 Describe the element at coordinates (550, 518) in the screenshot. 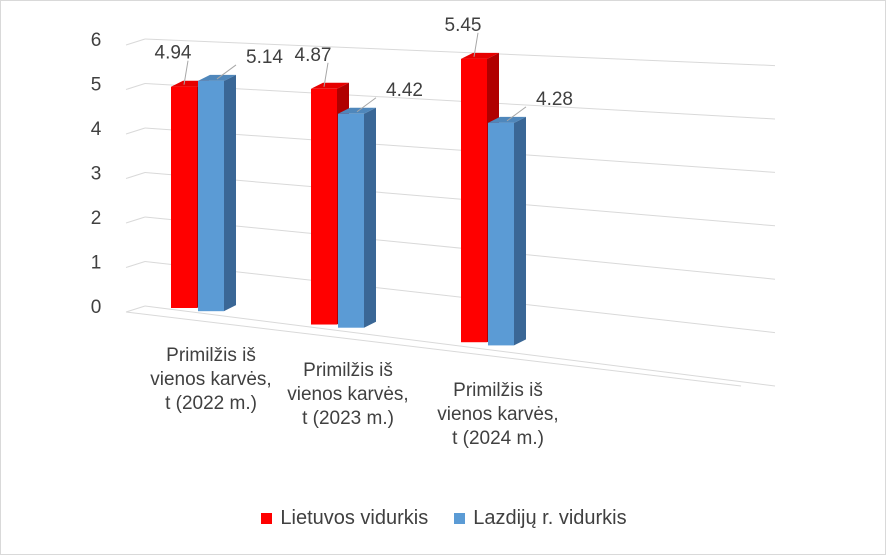

I see `legend-label-lazdiju: Lazdijų r. vidurkis` at that location.